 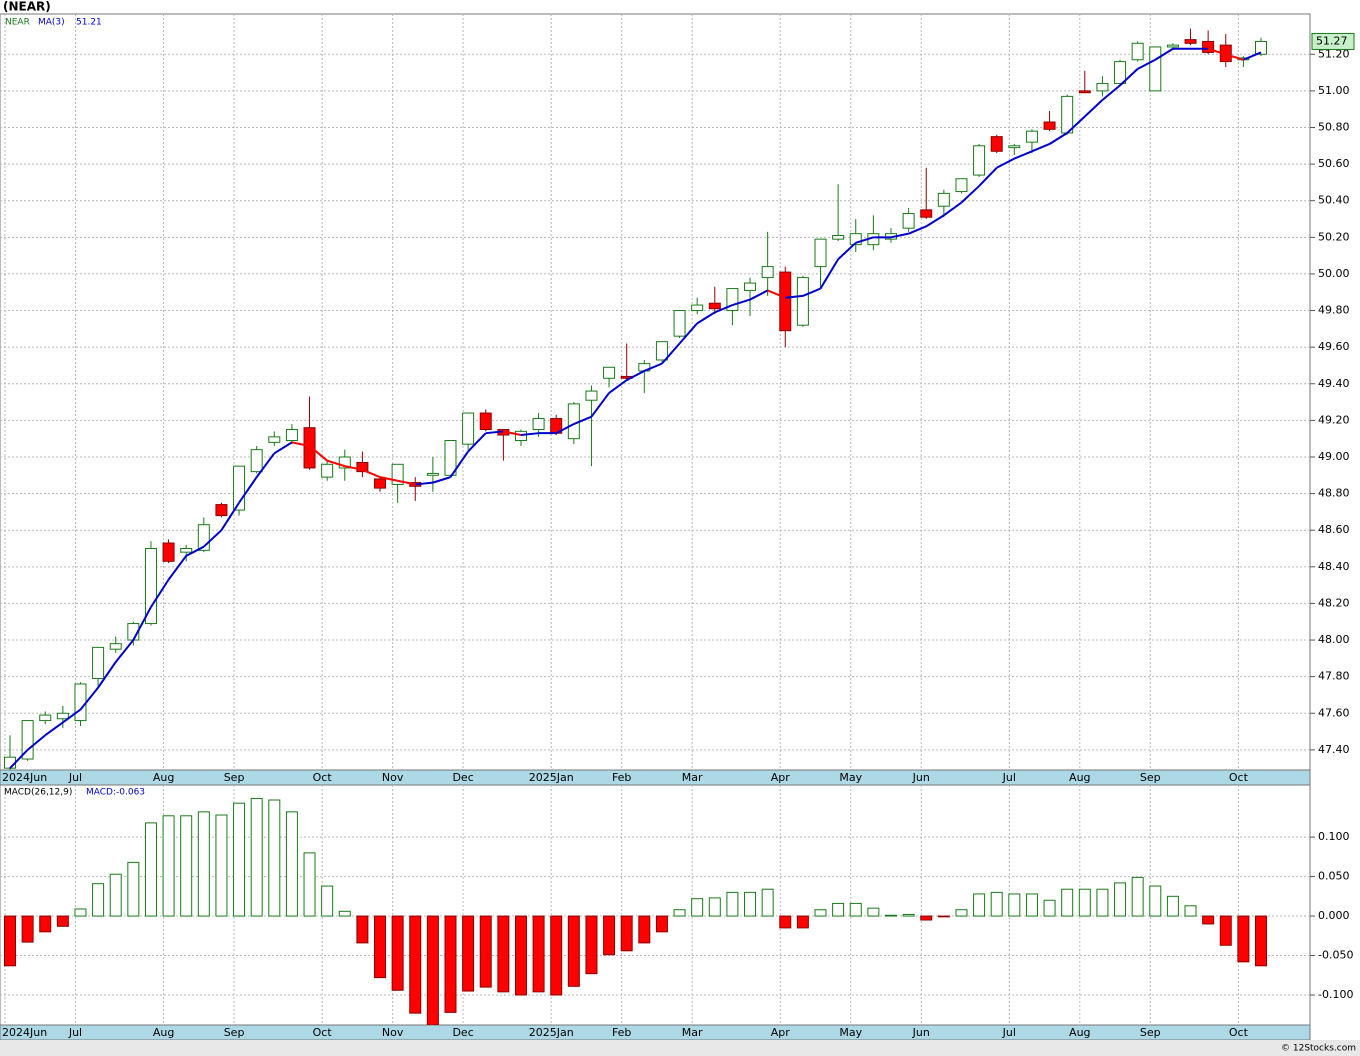 I want to click on y-tick-label: 49.80, so click(x=1334, y=310).